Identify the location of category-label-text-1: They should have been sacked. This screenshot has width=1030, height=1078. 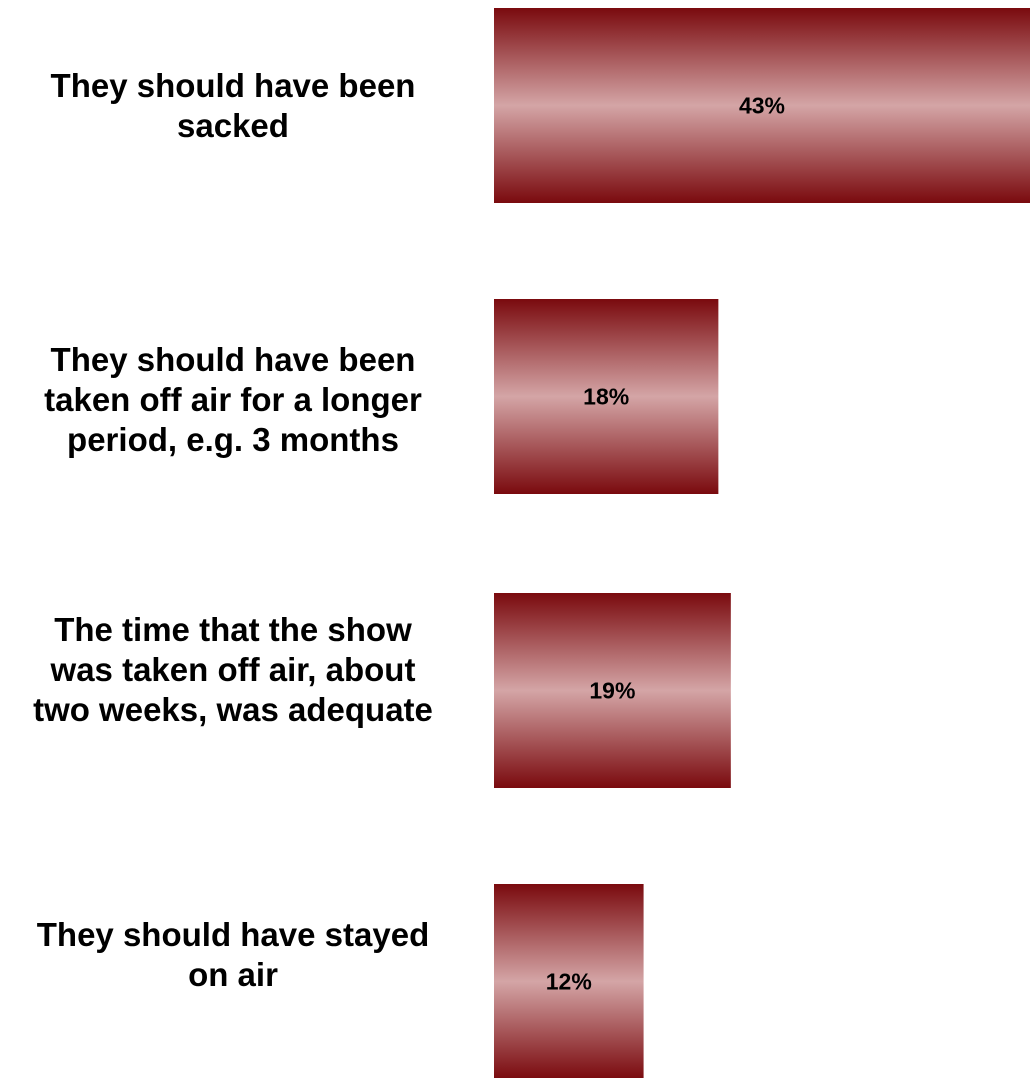
(233, 105).